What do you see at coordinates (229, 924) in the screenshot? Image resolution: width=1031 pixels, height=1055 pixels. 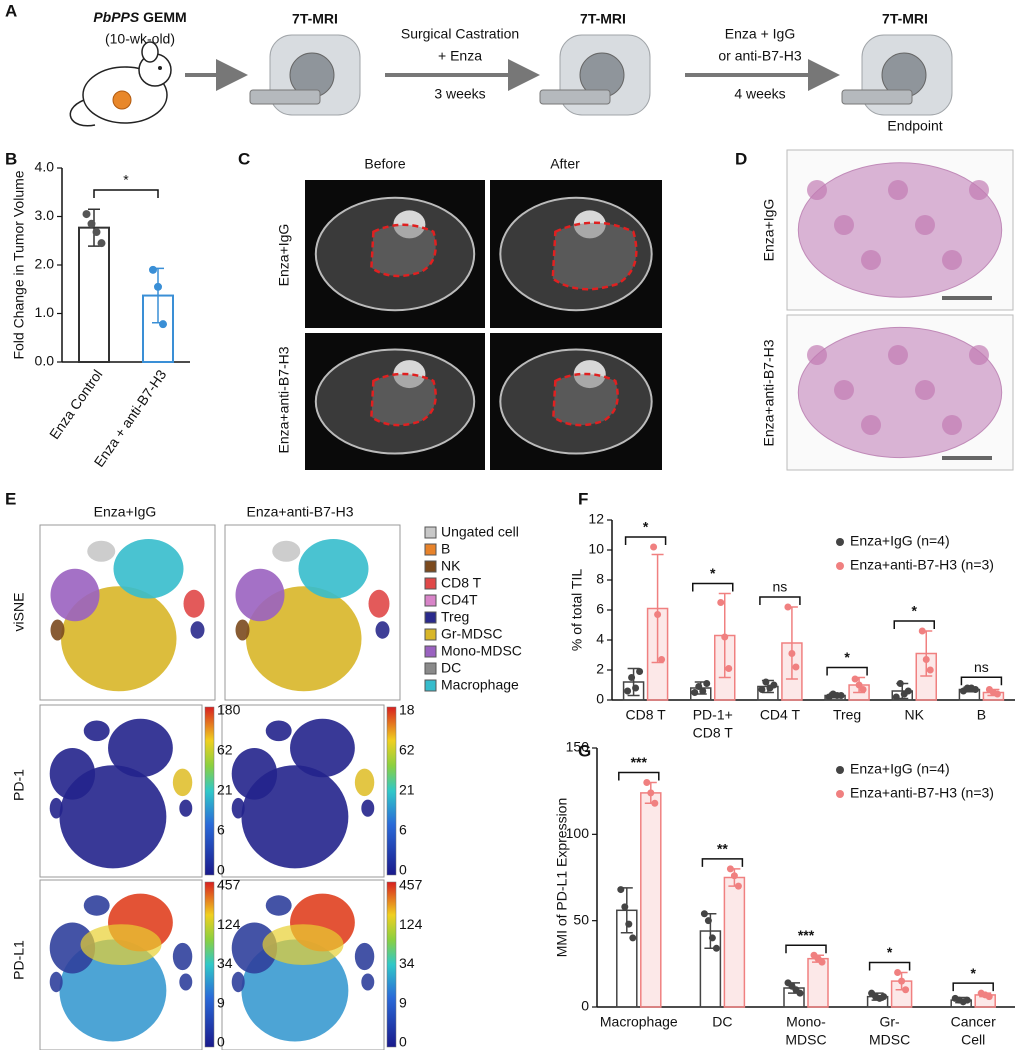 I see `colorbar-label: 124` at bounding box center [229, 924].